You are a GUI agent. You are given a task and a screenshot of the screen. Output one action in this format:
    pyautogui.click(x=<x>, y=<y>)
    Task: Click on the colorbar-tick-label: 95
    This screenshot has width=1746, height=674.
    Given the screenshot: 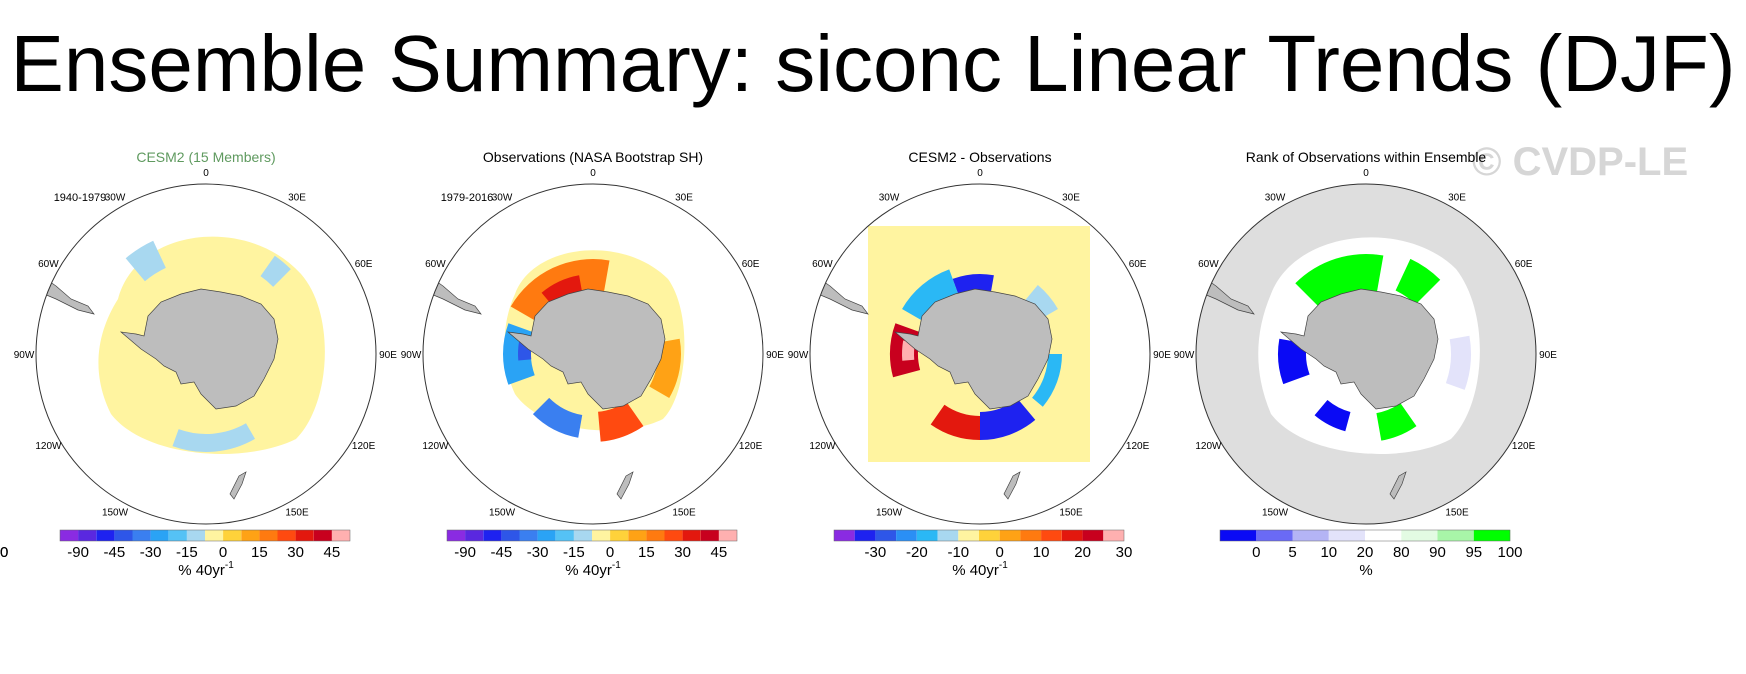 What is the action you would take?
    pyautogui.click(x=1473, y=552)
    